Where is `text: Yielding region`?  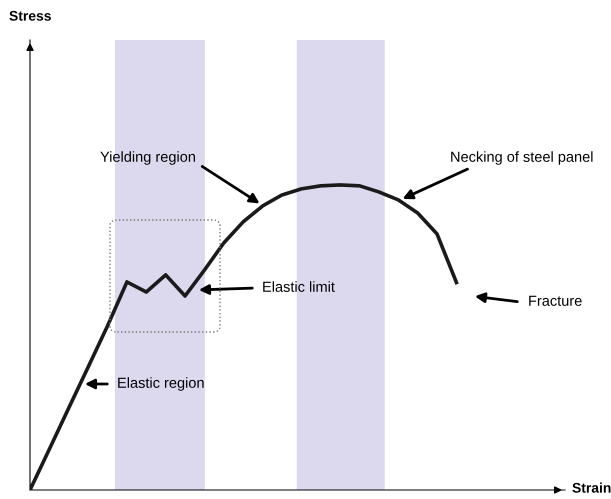
text: Yielding region is located at coordinates (147, 158).